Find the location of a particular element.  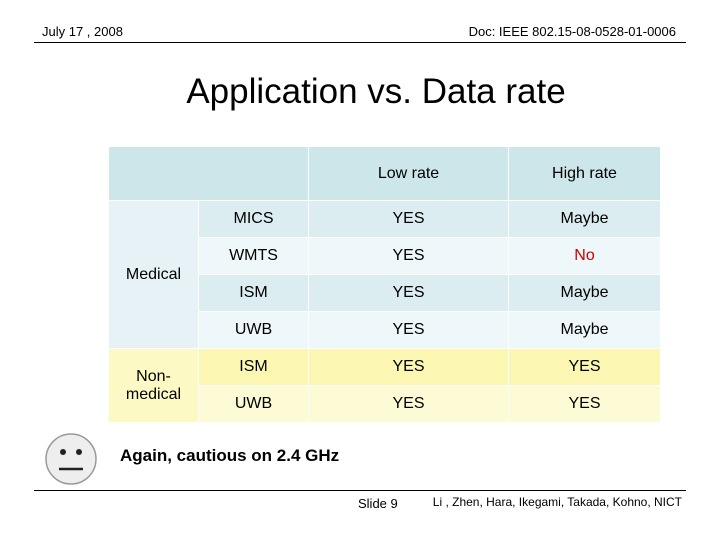

table-row: UWB YES YES is located at coordinates (385, 404).